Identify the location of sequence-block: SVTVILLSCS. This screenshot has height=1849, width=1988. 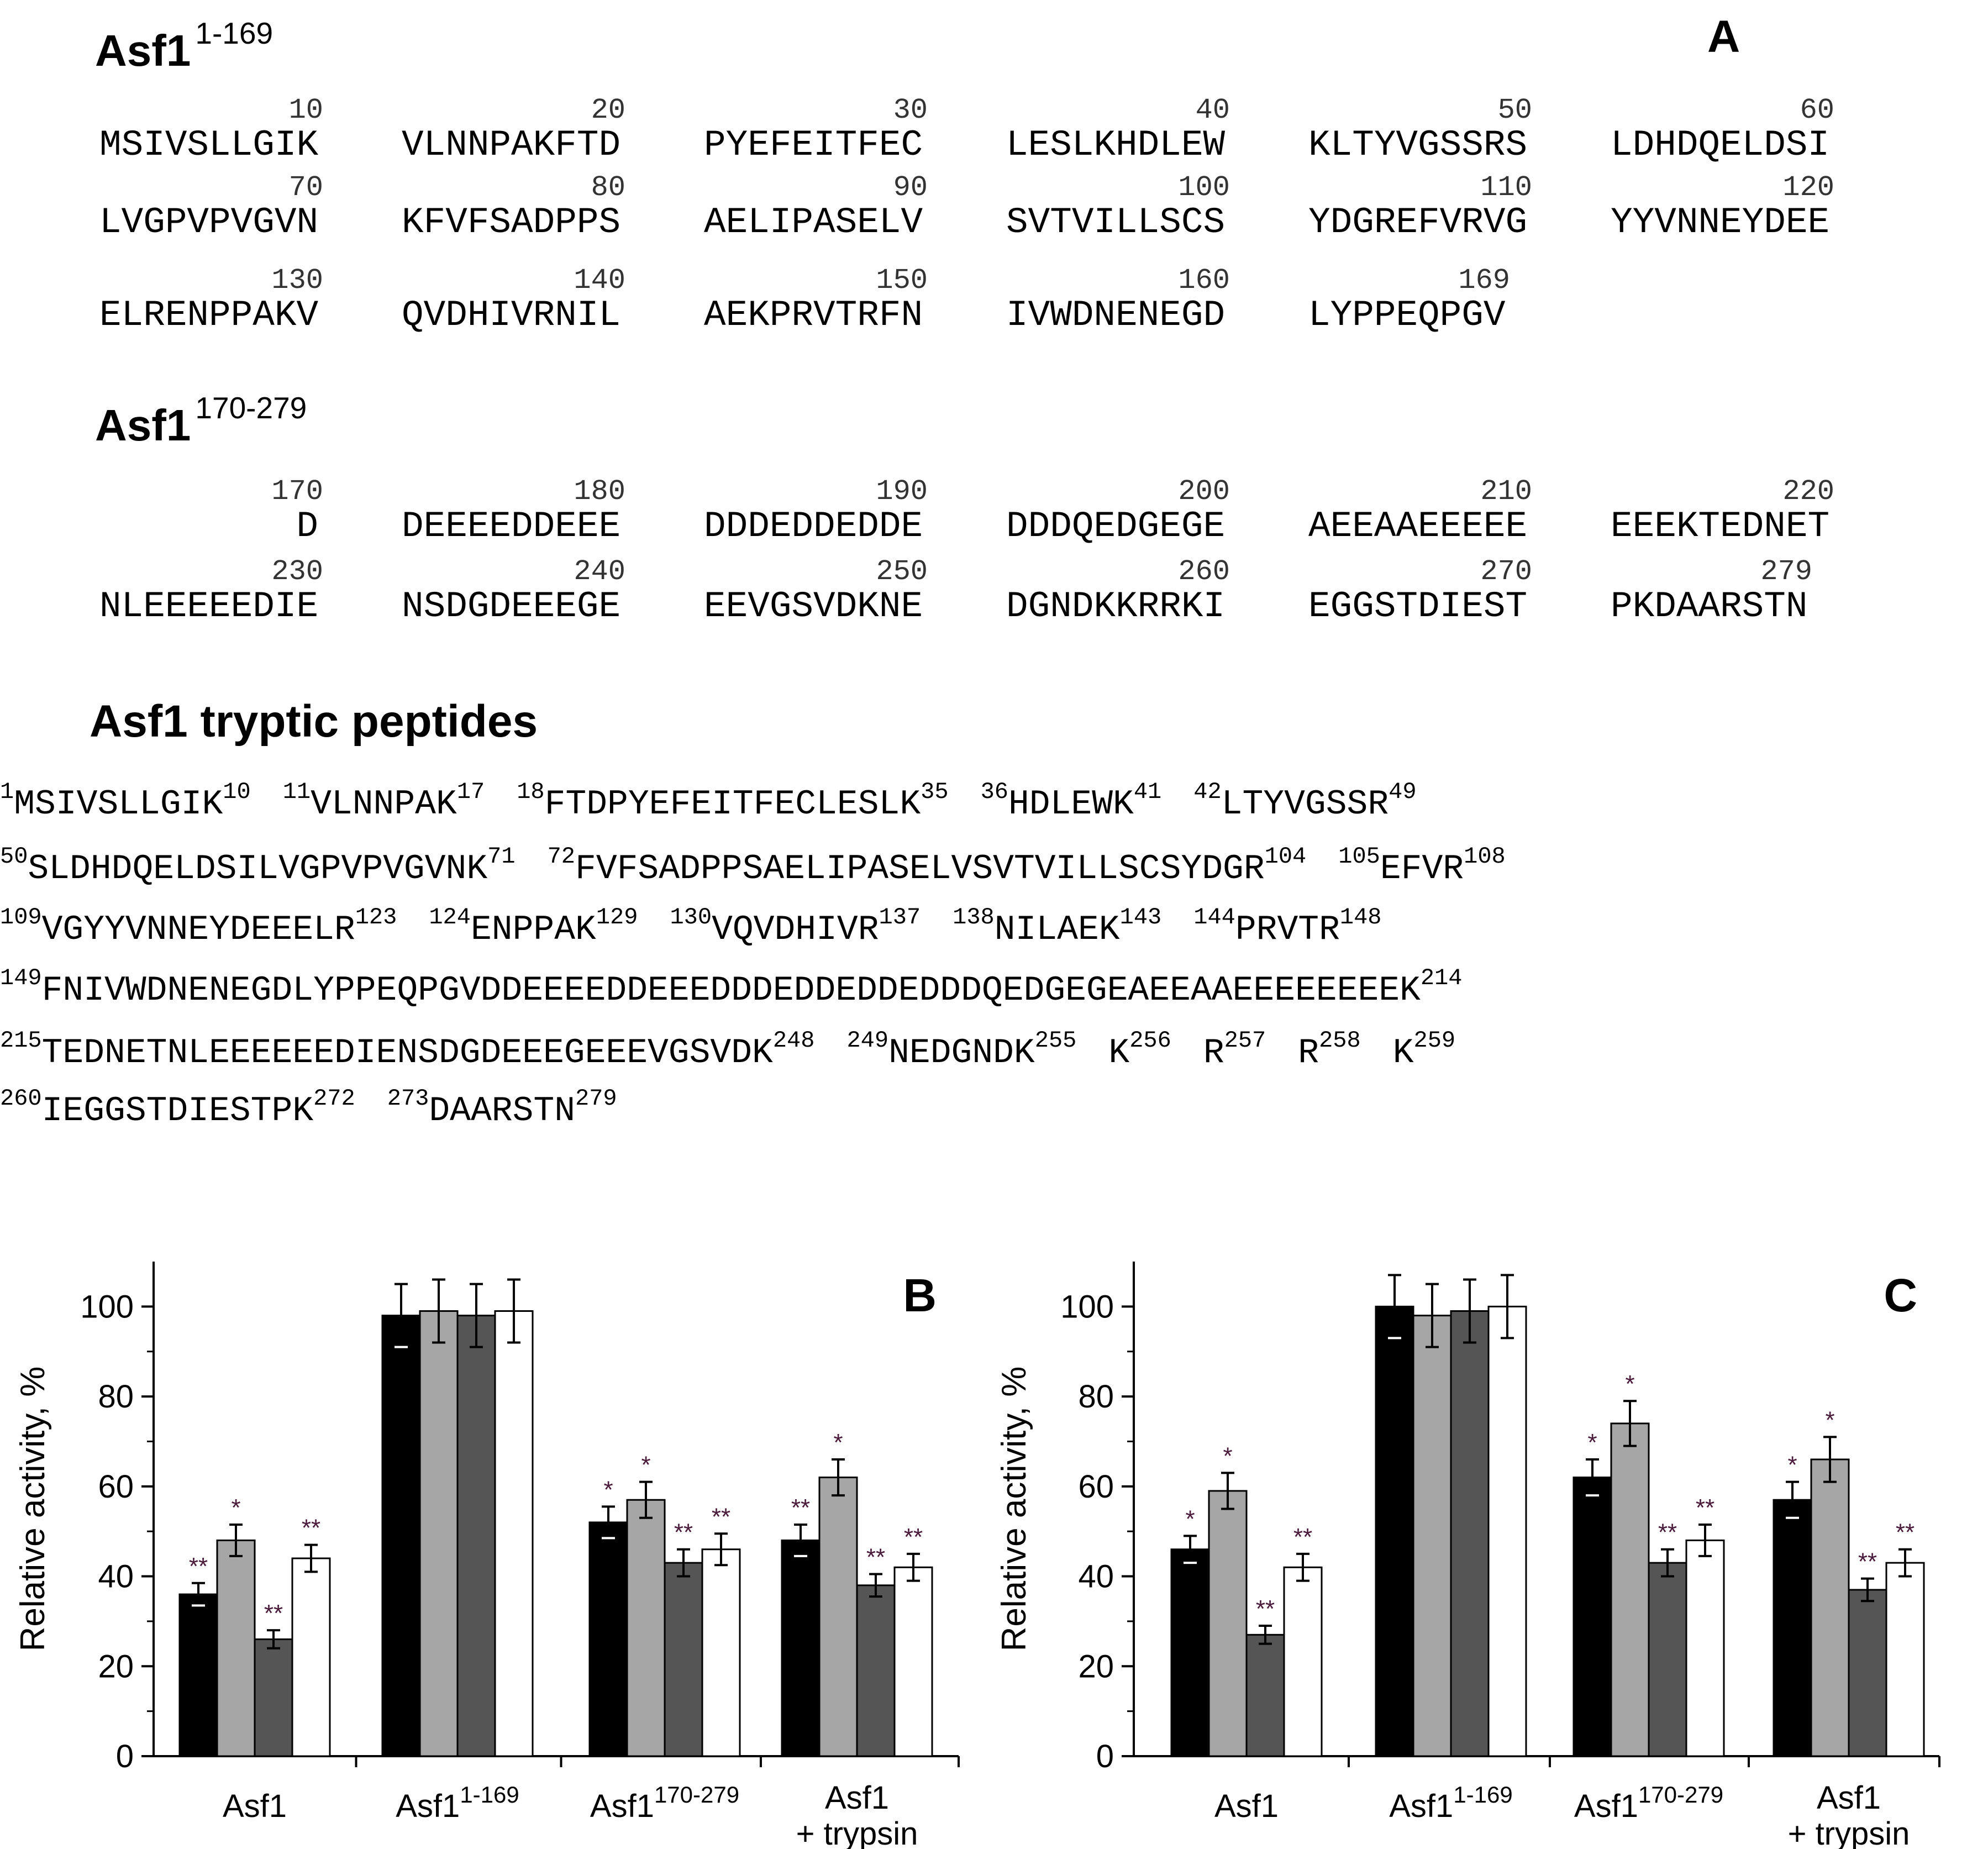
(1116, 222).